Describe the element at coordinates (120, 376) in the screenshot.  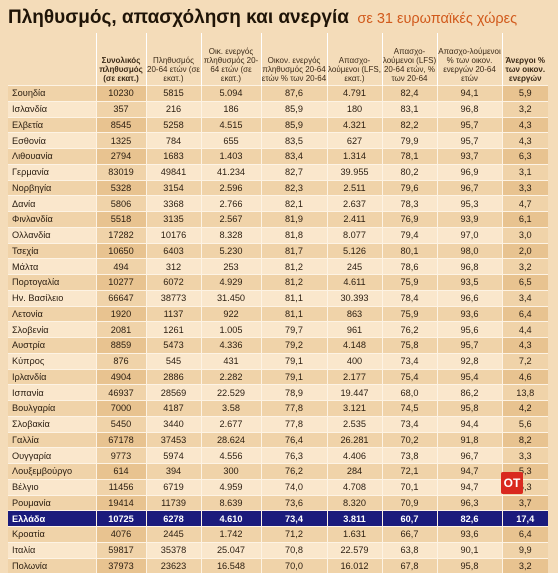
I see `value-cell: 4904` at that location.